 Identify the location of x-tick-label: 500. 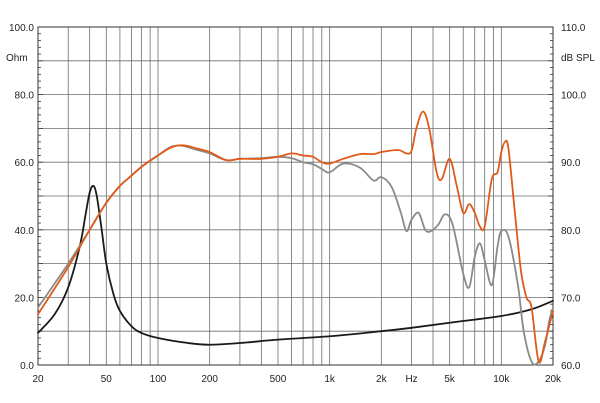
(278, 379).